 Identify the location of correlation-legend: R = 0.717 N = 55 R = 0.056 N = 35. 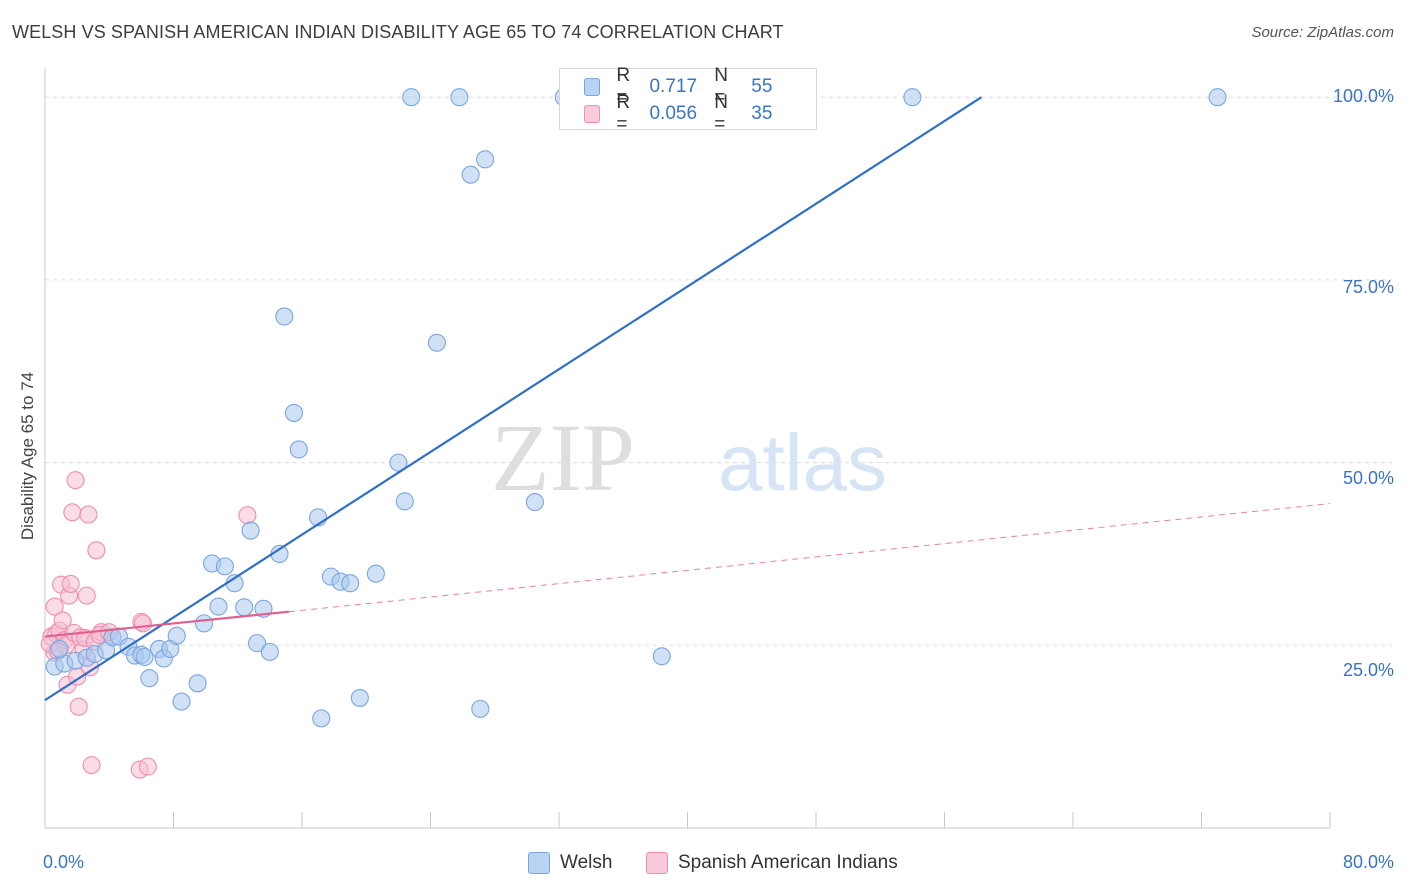
(688, 100).